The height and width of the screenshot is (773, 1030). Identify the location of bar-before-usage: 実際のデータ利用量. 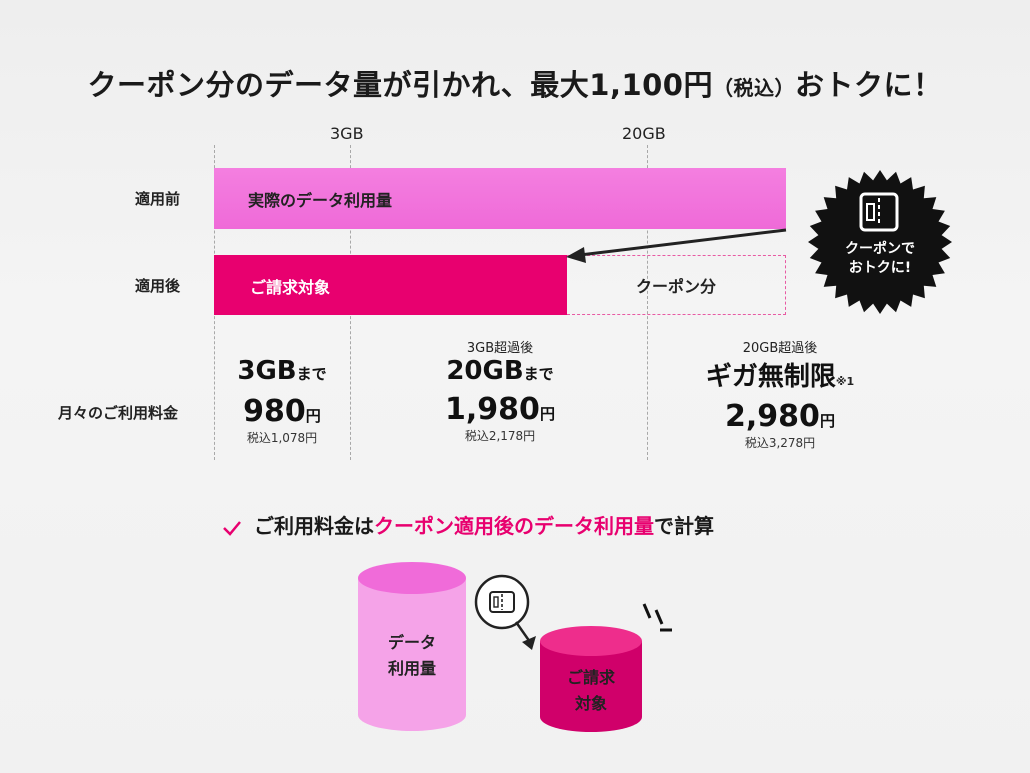
(500, 198).